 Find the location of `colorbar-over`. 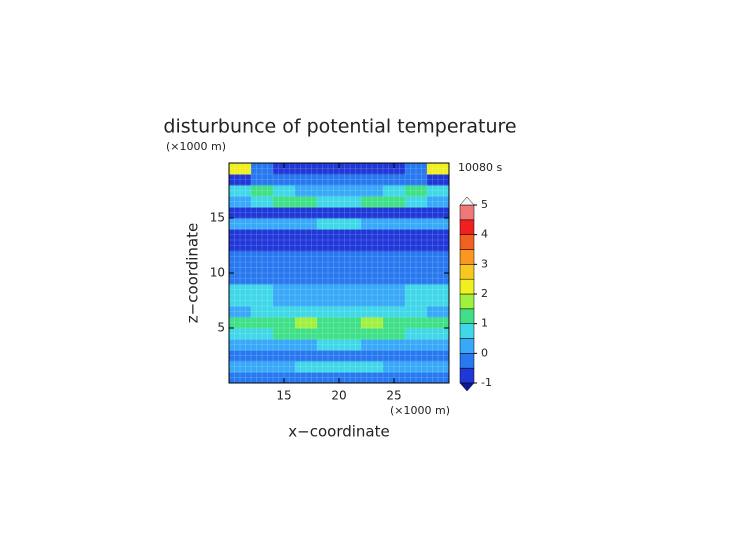

colorbar-over is located at coordinates (467, 201).